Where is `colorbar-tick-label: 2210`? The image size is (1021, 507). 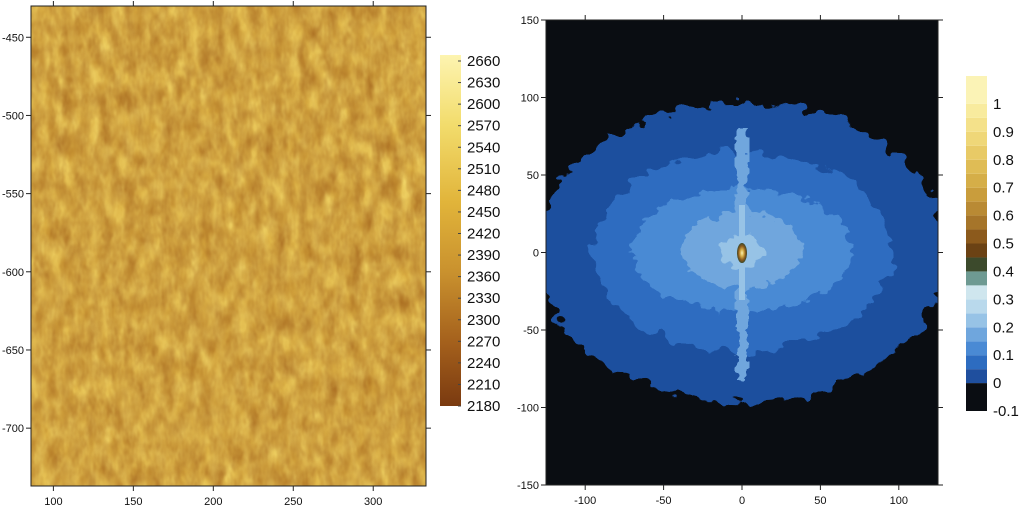
colorbar-tick-label: 2210 is located at coordinates (483, 384).